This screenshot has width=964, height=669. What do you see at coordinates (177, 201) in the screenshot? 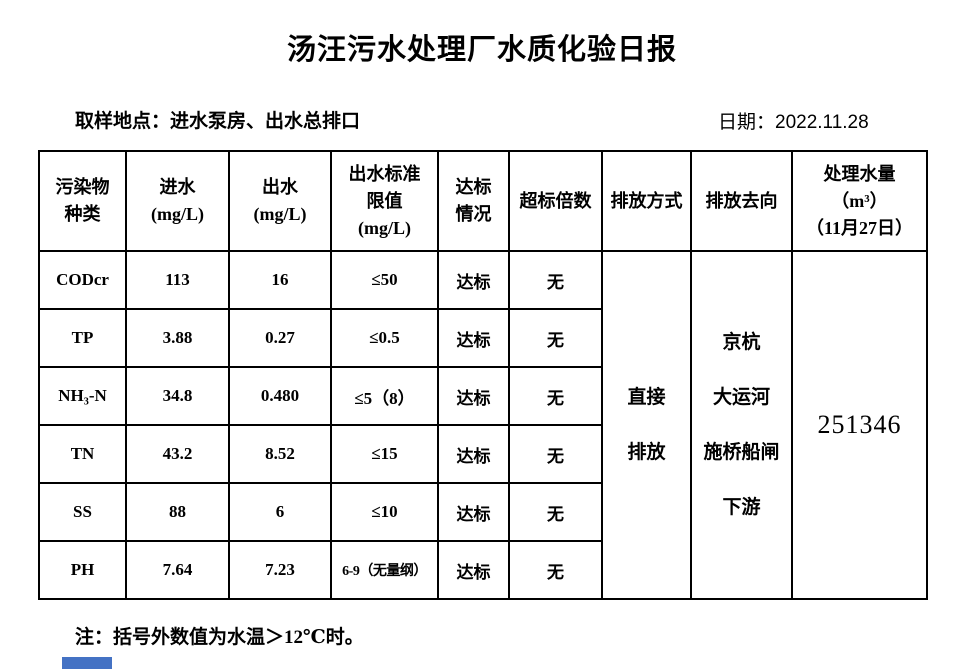
I see `header-inflow: 进水 (mg/L)` at bounding box center [177, 201].